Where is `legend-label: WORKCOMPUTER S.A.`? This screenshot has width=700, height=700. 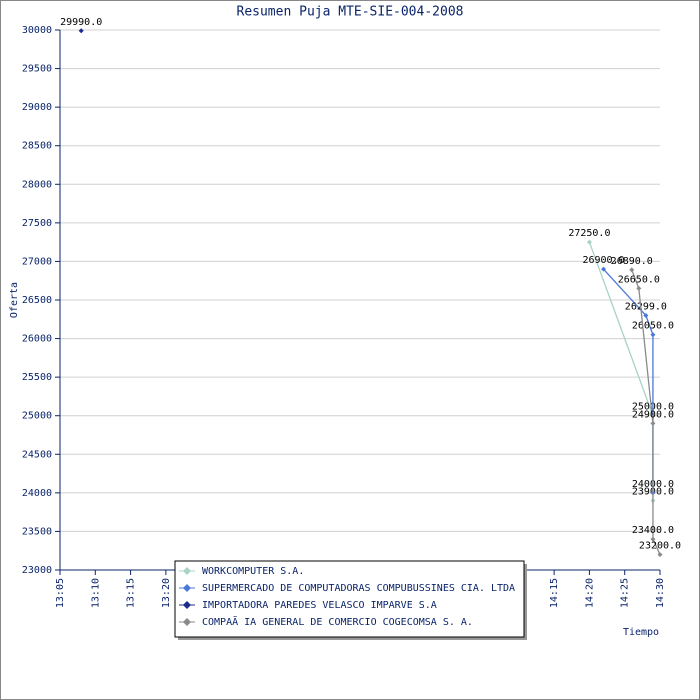
legend-label: WORKCOMPUTER S.A. is located at coordinates (253, 571).